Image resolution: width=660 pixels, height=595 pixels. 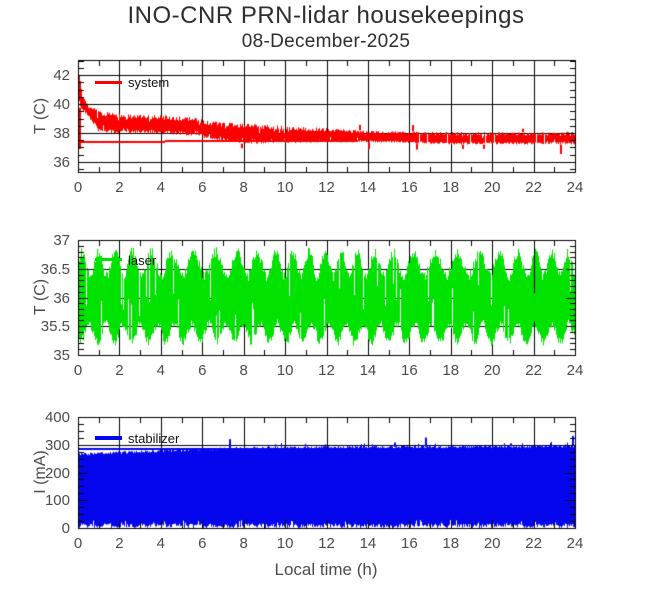 I want to click on legend-label-laser: laser, so click(x=142, y=260).